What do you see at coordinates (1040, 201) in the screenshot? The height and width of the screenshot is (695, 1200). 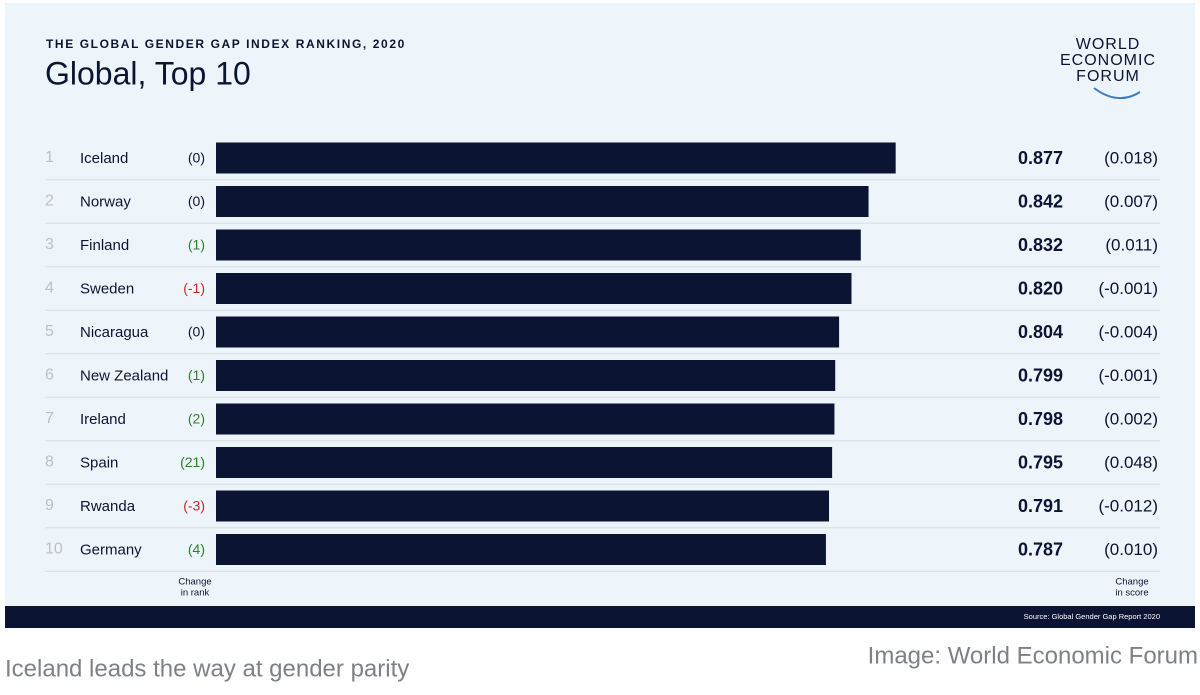 I see `score: 0.842` at bounding box center [1040, 201].